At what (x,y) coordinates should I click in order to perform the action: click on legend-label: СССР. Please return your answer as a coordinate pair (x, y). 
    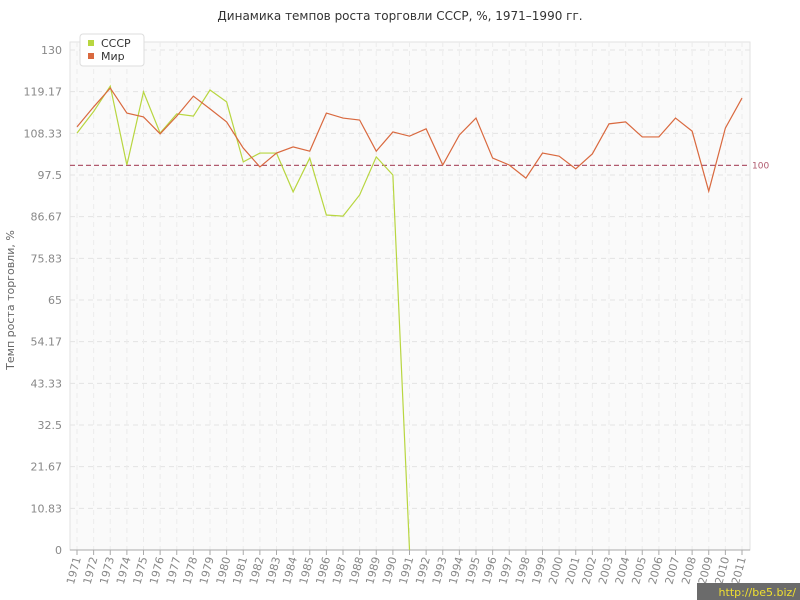
    Looking at the image, I should click on (116, 43).